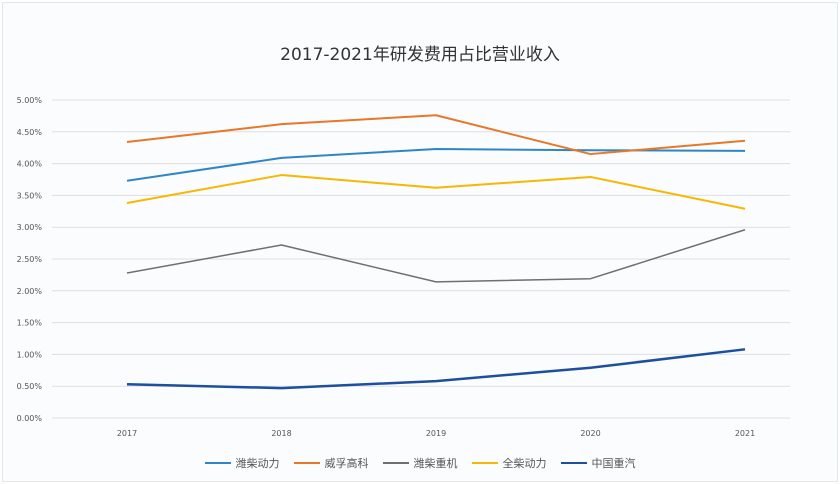  What do you see at coordinates (30, 227) in the screenshot?
I see `y-tick-label: 3.00%` at bounding box center [30, 227].